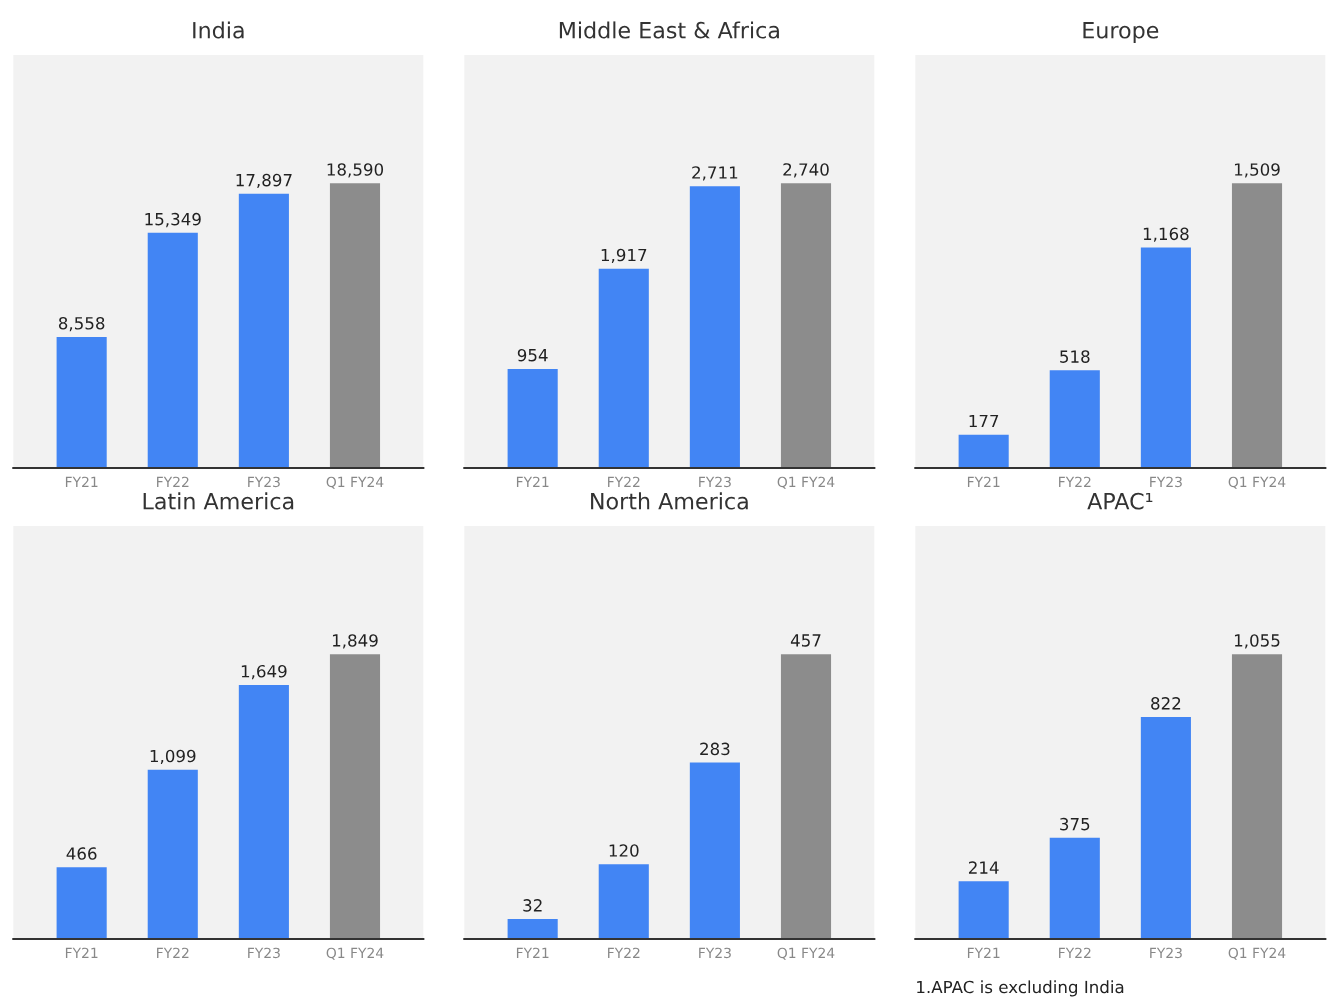  I want to click on data-label: 466, so click(81, 853).